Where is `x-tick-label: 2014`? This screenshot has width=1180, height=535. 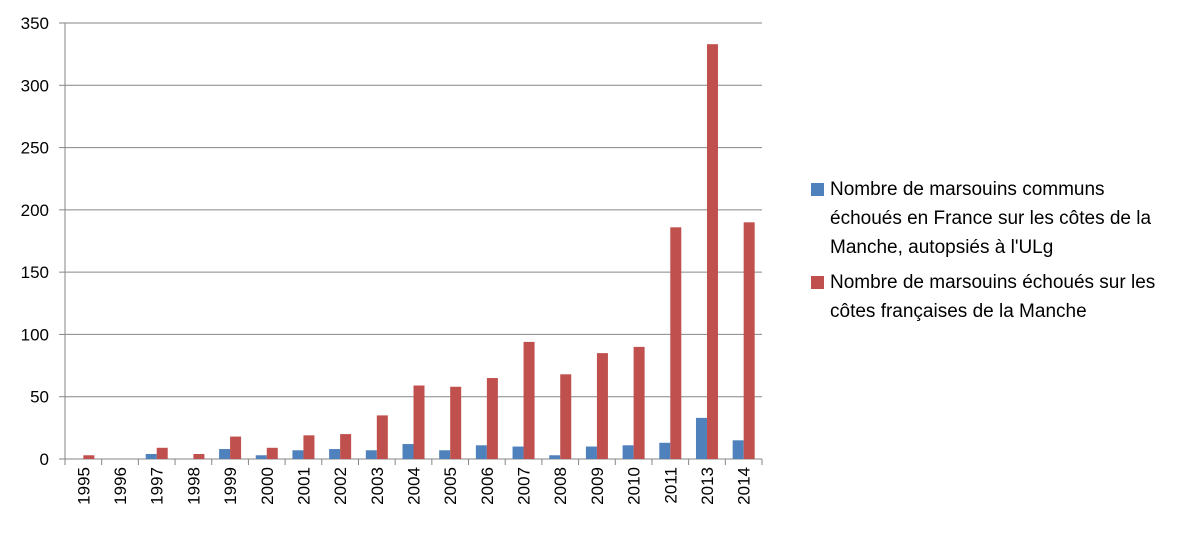 x-tick-label: 2014 is located at coordinates (744, 486).